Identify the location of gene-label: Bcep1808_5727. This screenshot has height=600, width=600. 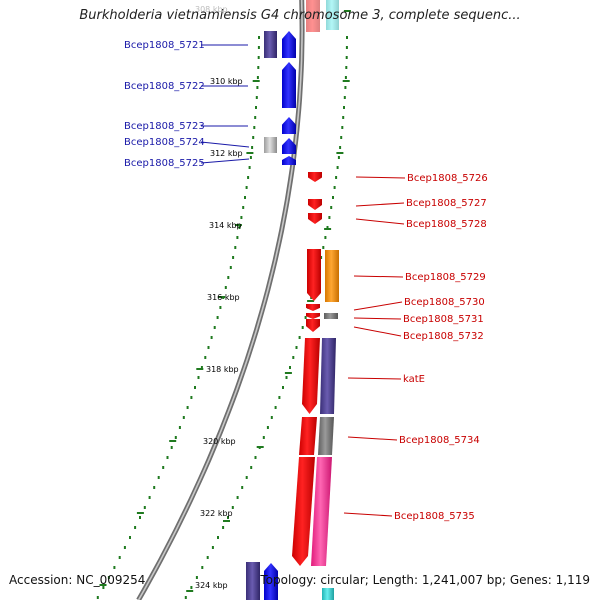
(446, 203).